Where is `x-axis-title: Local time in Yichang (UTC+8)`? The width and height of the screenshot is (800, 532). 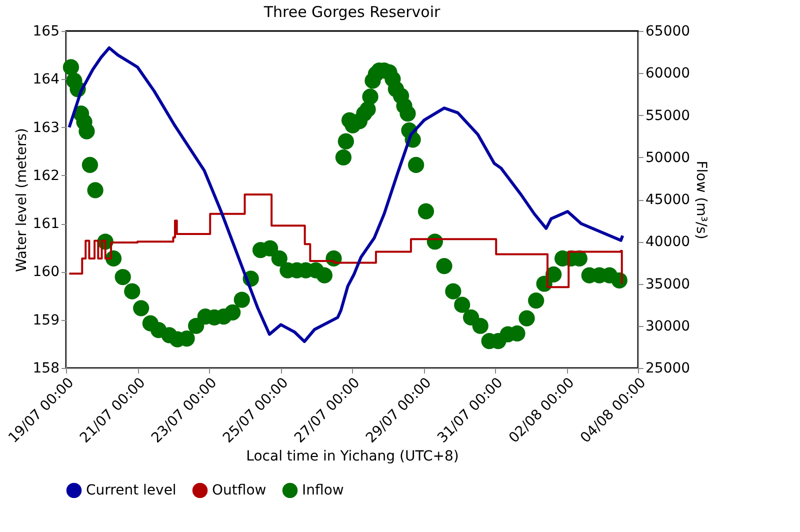
x-axis-title: Local time in Yichang (UTC+8) is located at coordinates (352, 456).